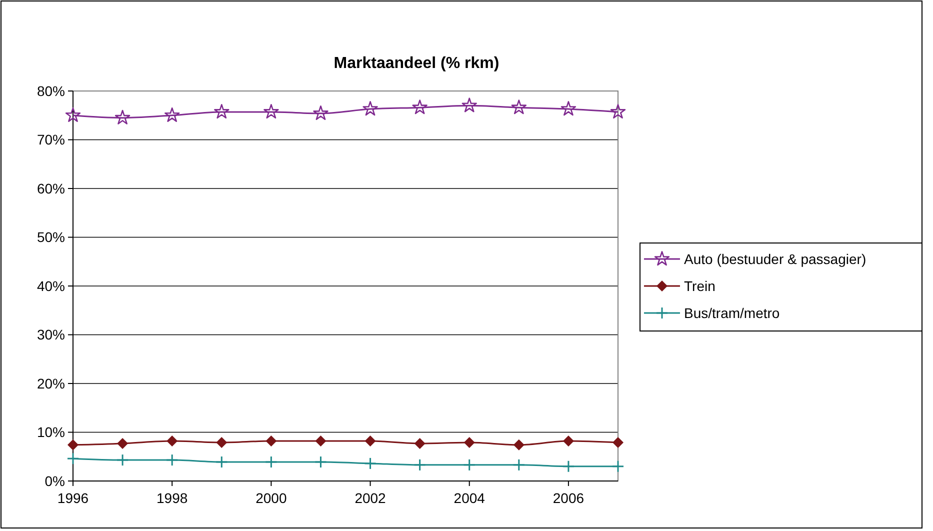 This screenshot has height=531, width=933. I want to click on y-tick-label: 50%, so click(50, 237).